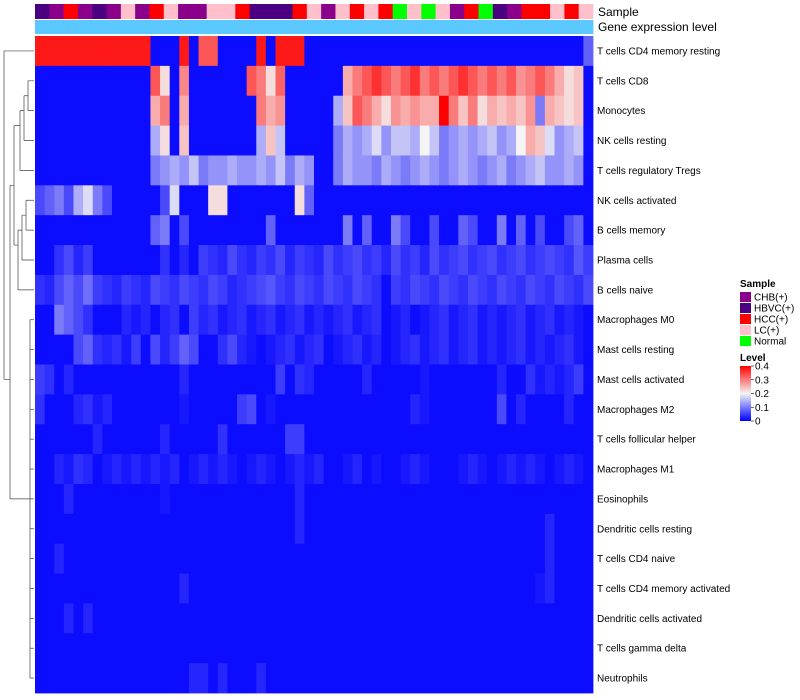  Describe the element at coordinates (745, 319) in the screenshot. I see `legend-sample-swatch` at that location.